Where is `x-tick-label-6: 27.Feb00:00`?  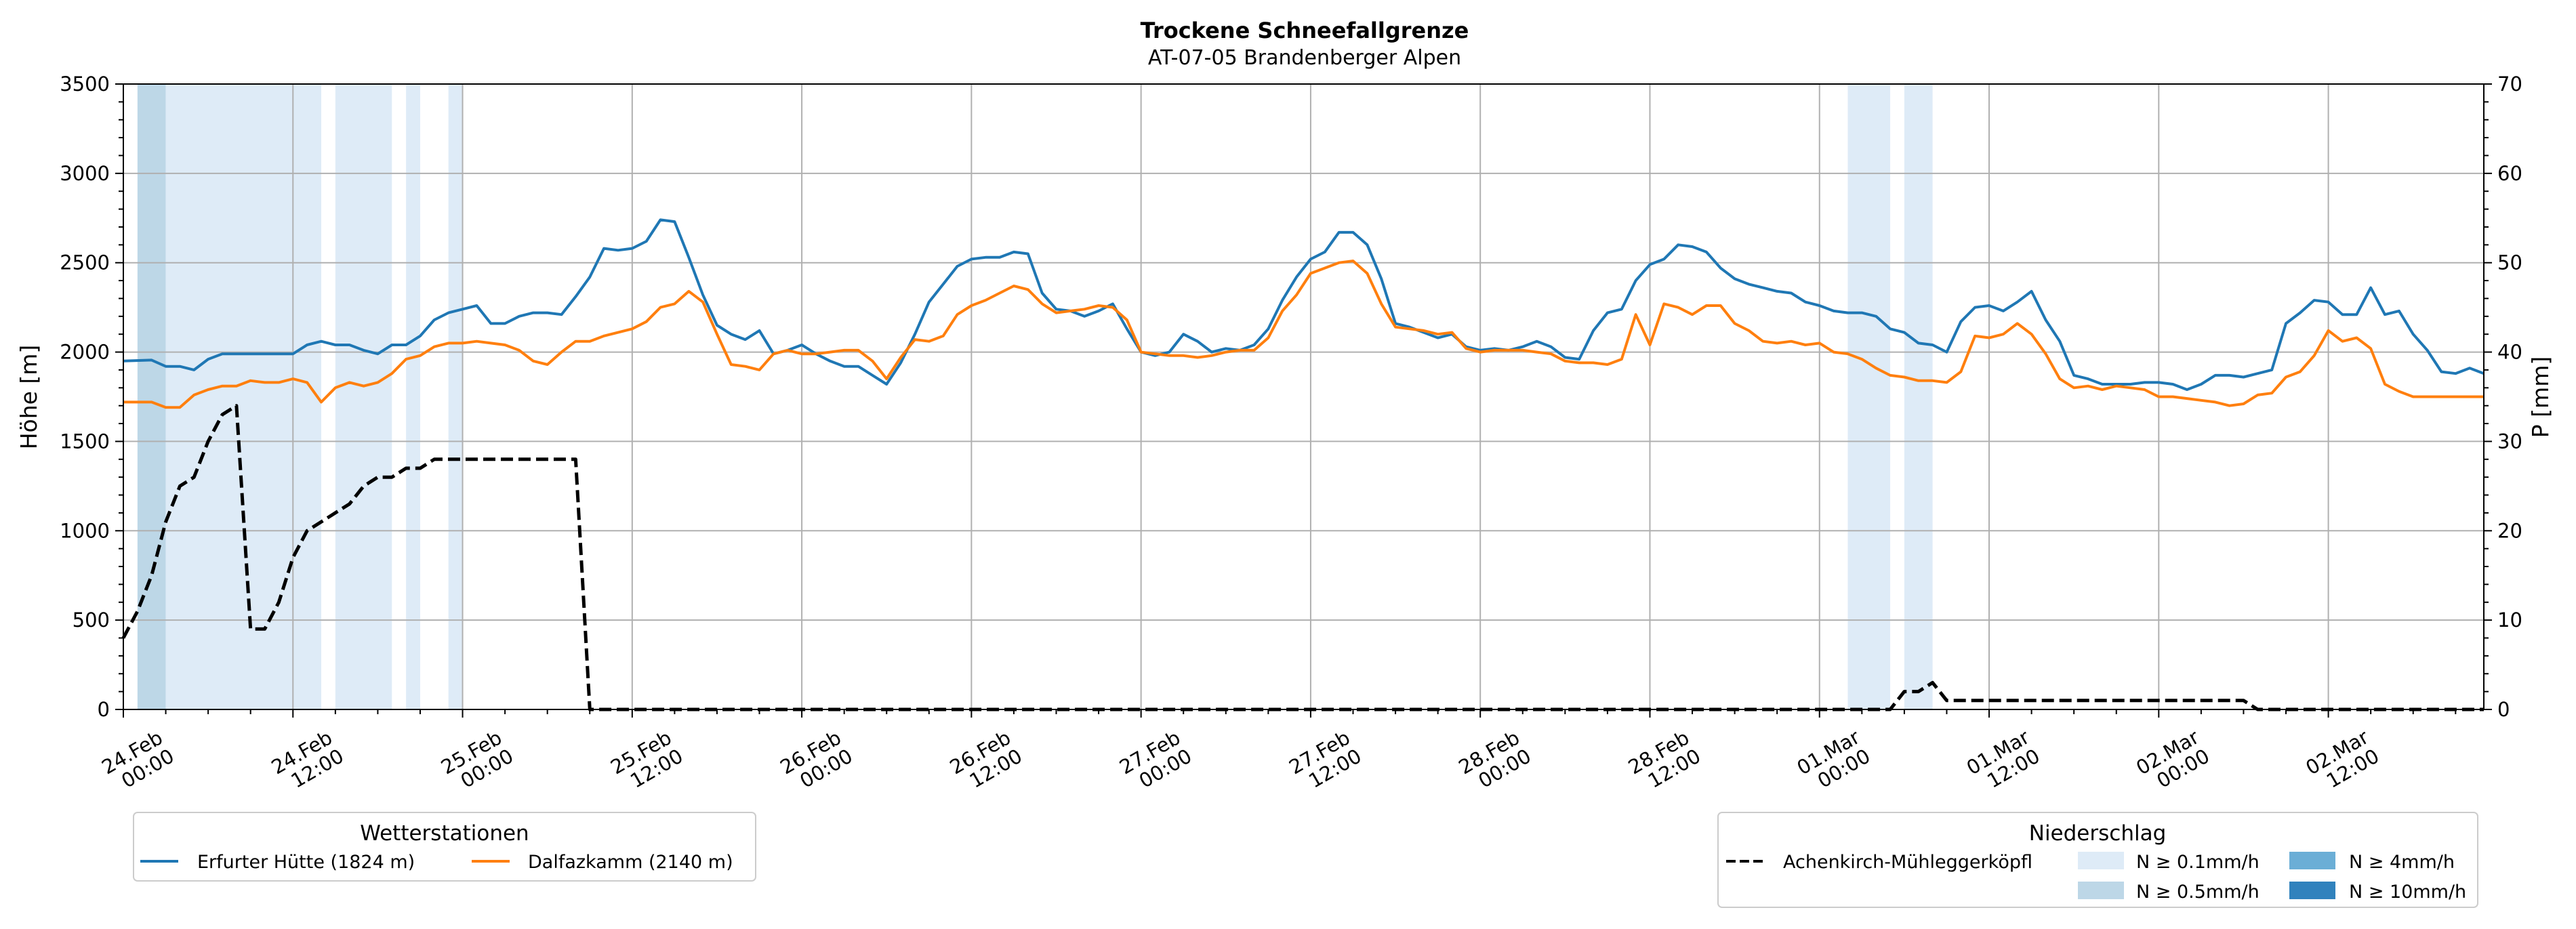 x-tick-label-6: 27.Feb00:00 is located at coordinates (1155, 762).